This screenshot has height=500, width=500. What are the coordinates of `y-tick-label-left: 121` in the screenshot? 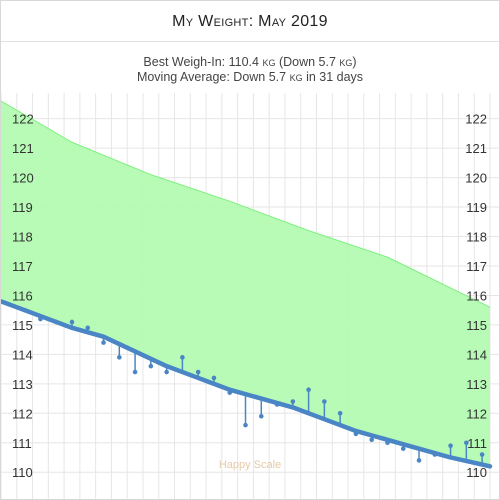 It's located at (23, 148).